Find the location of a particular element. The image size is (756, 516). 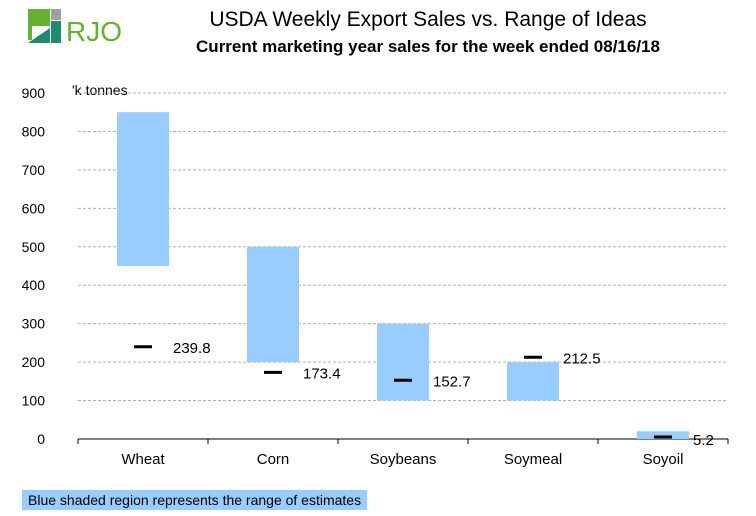

x-tick-label: Soymeal is located at coordinates (533, 459).